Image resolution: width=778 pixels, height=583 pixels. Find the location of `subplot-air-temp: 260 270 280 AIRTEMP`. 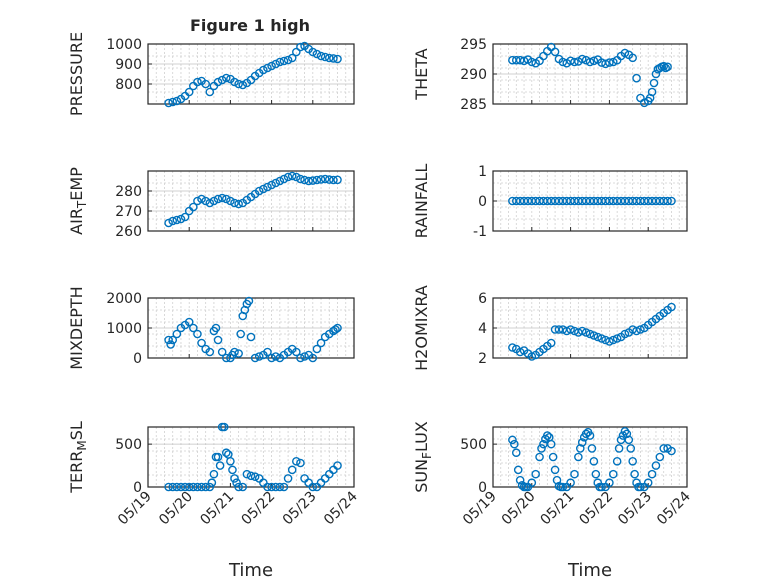

subplot-air-temp: 260 270 280 AIRTEMP is located at coordinates (211, 203).